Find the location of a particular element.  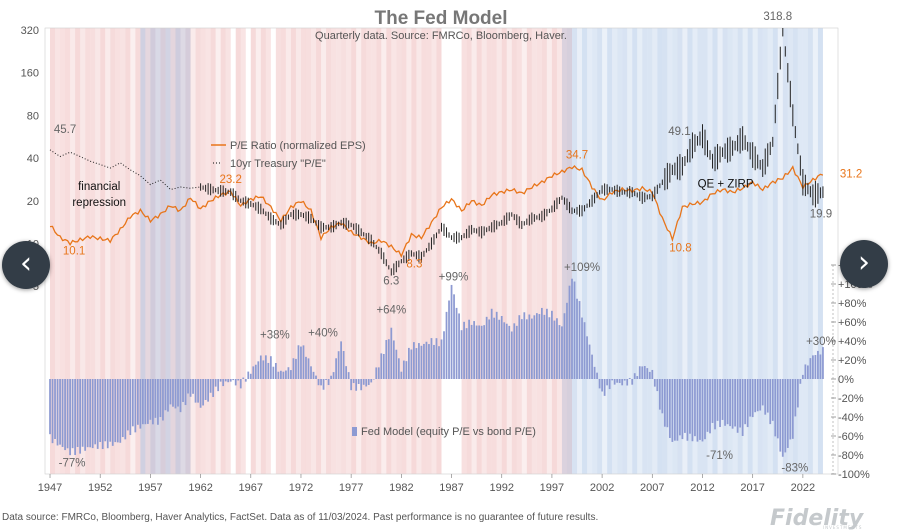

x-tick-label: 2012 is located at coordinates (702, 488).